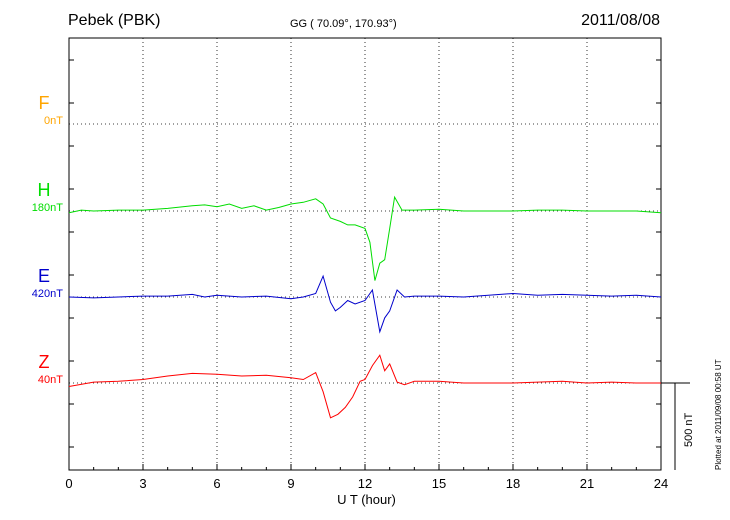 The height and width of the screenshot is (520, 730). I want to click on x-tick-label: 21, so click(587, 483).